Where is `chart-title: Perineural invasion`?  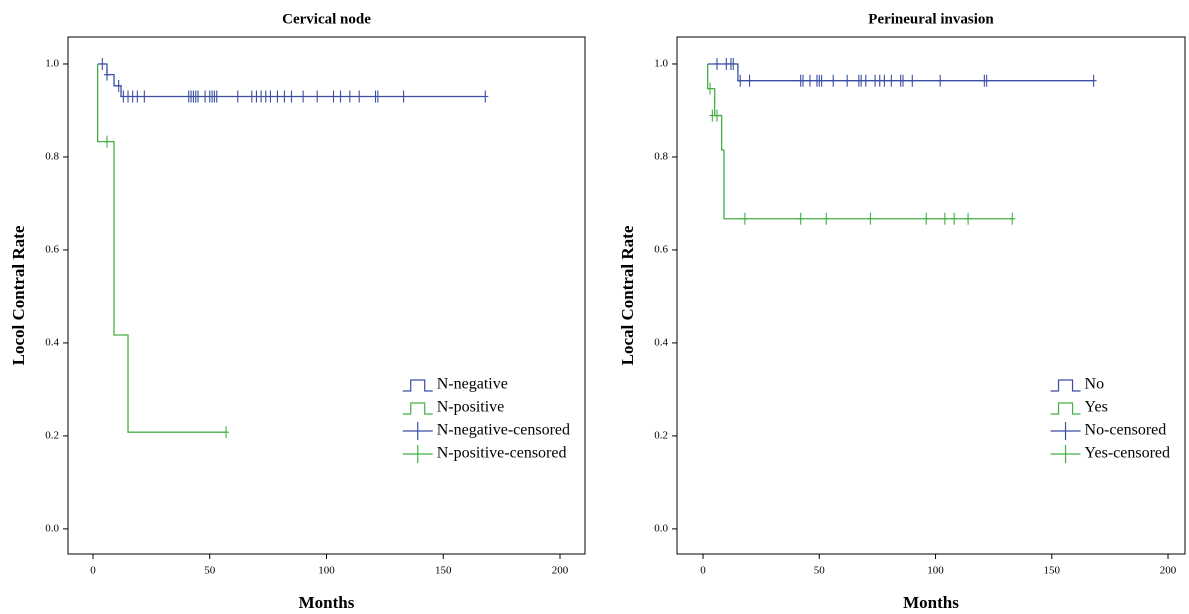 chart-title: Perineural invasion is located at coordinates (931, 19).